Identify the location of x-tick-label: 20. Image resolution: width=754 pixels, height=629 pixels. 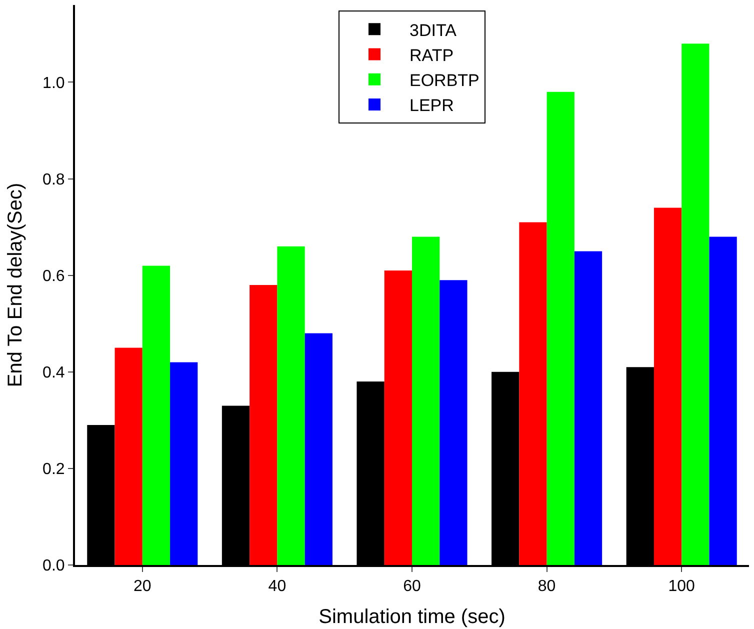
(143, 587).